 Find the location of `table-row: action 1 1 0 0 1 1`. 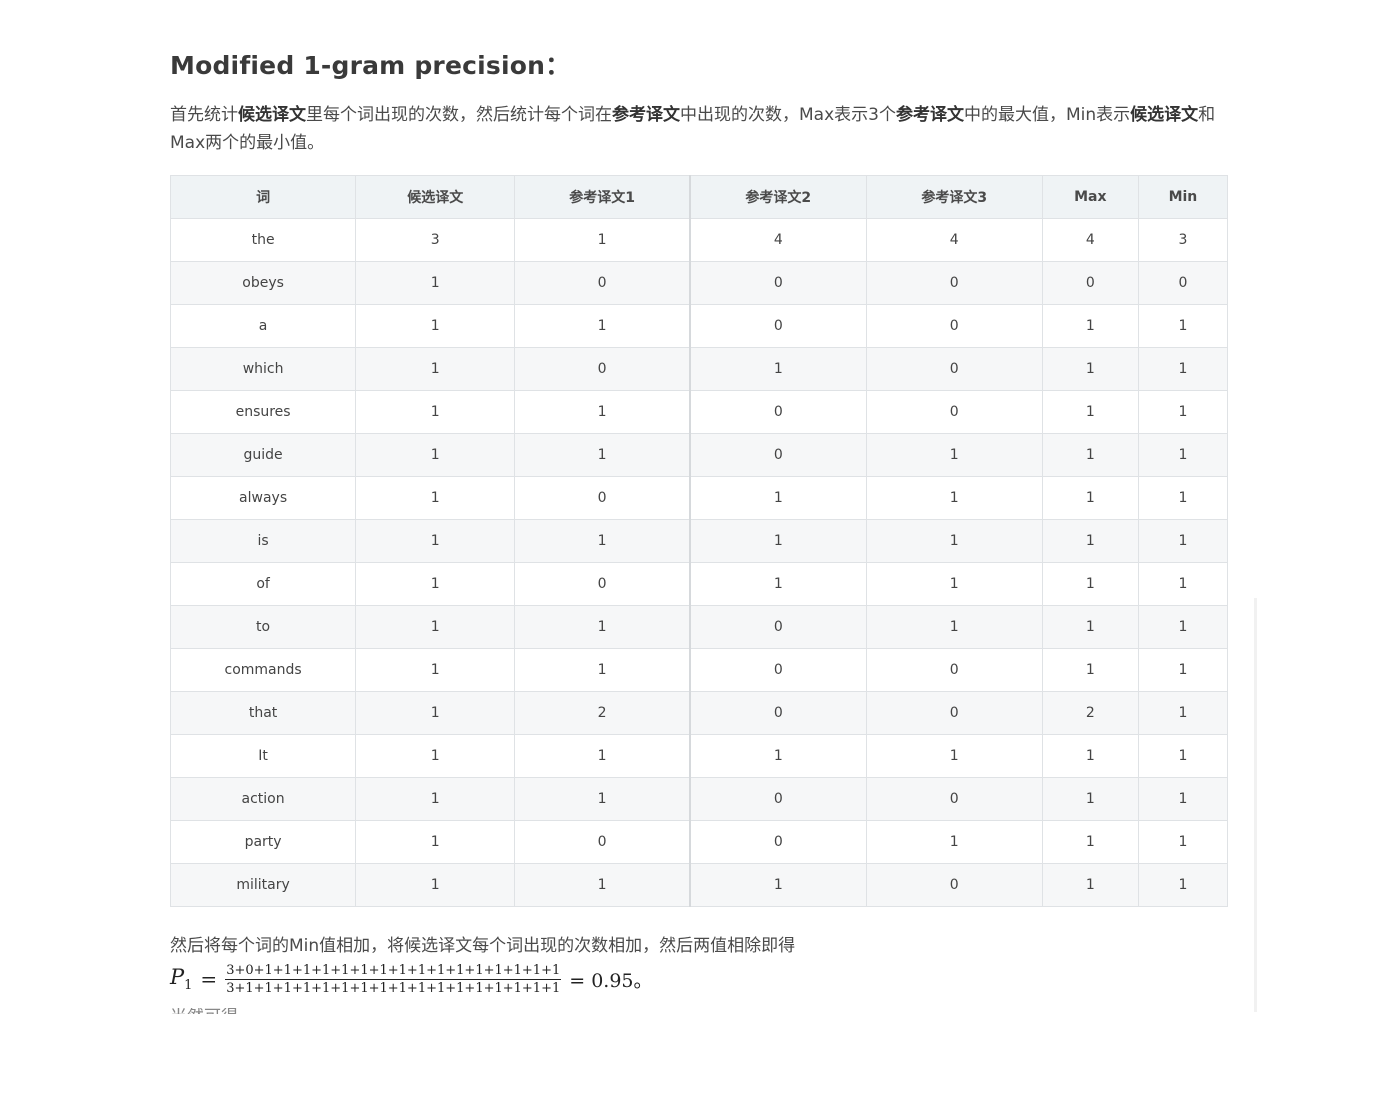

table-row: action 1 1 0 0 1 1 is located at coordinates (699, 799).